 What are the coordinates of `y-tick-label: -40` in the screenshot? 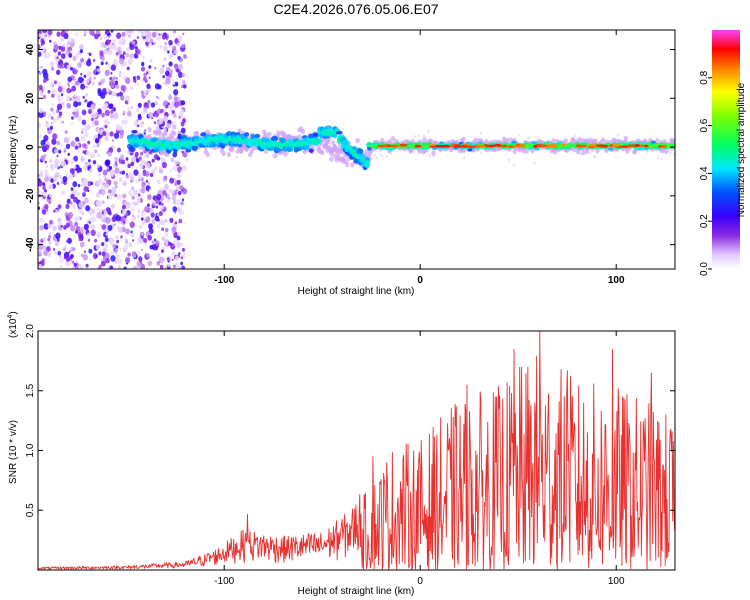 It's located at (30, 244).